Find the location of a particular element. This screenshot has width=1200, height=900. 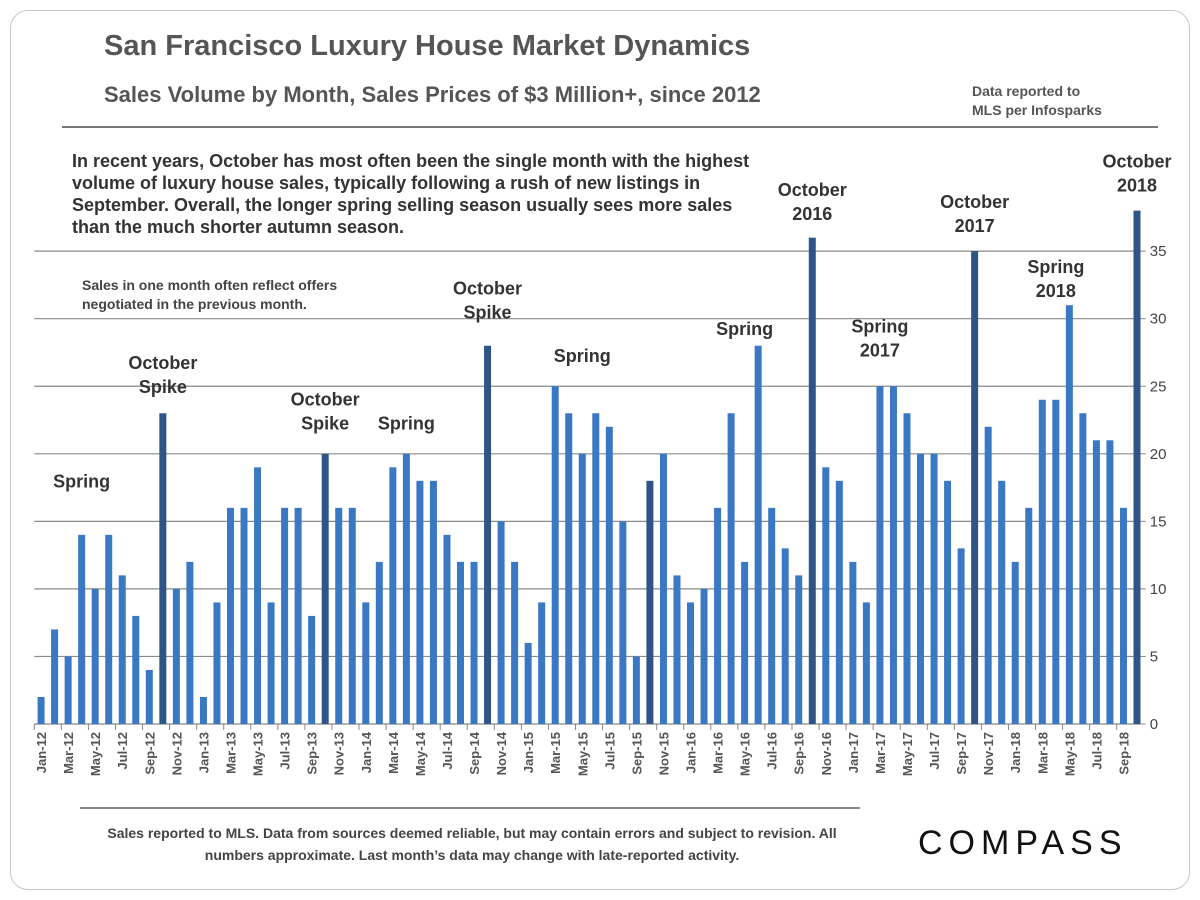

y-tick-label: 5 is located at coordinates (1154, 656).